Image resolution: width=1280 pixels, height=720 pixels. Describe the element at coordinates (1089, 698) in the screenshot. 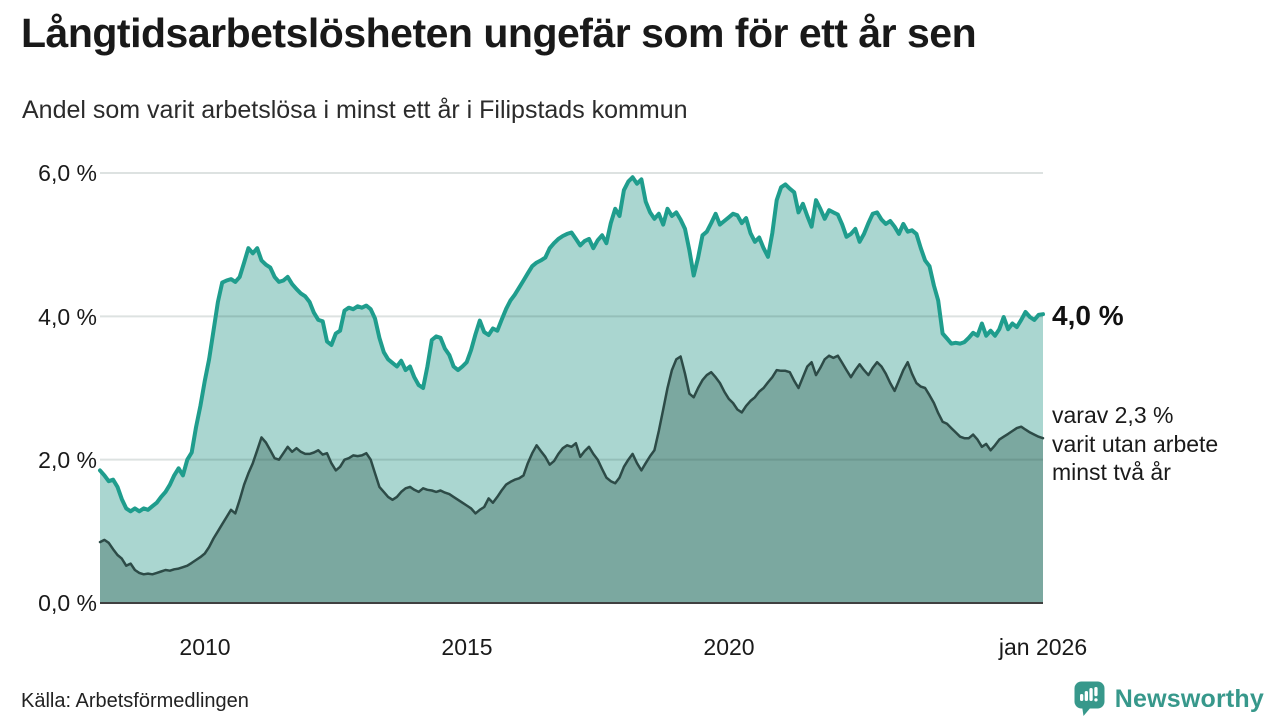

I see `newsworthy-logo-icon` at that location.